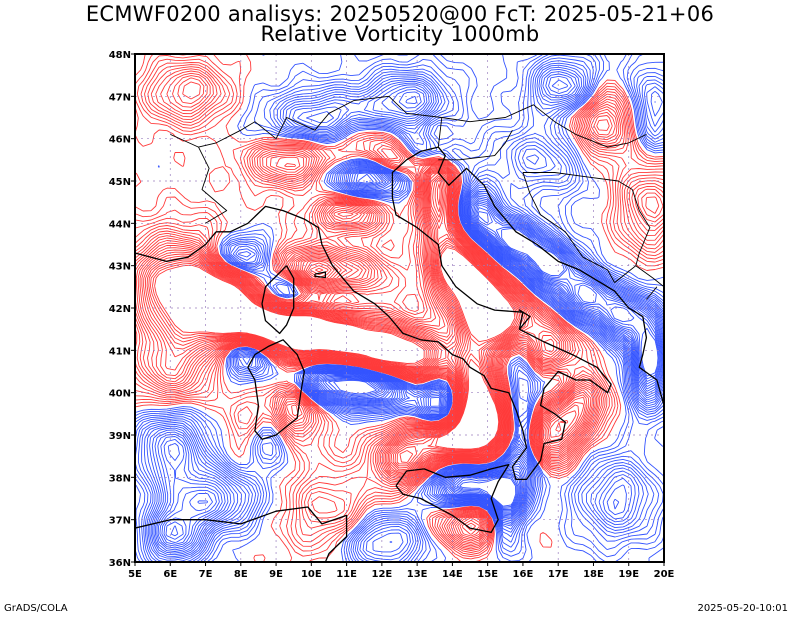 The height and width of the screenshot is (618, 800). I want to click on lon-tick-label: 9E, so click(276, 574).